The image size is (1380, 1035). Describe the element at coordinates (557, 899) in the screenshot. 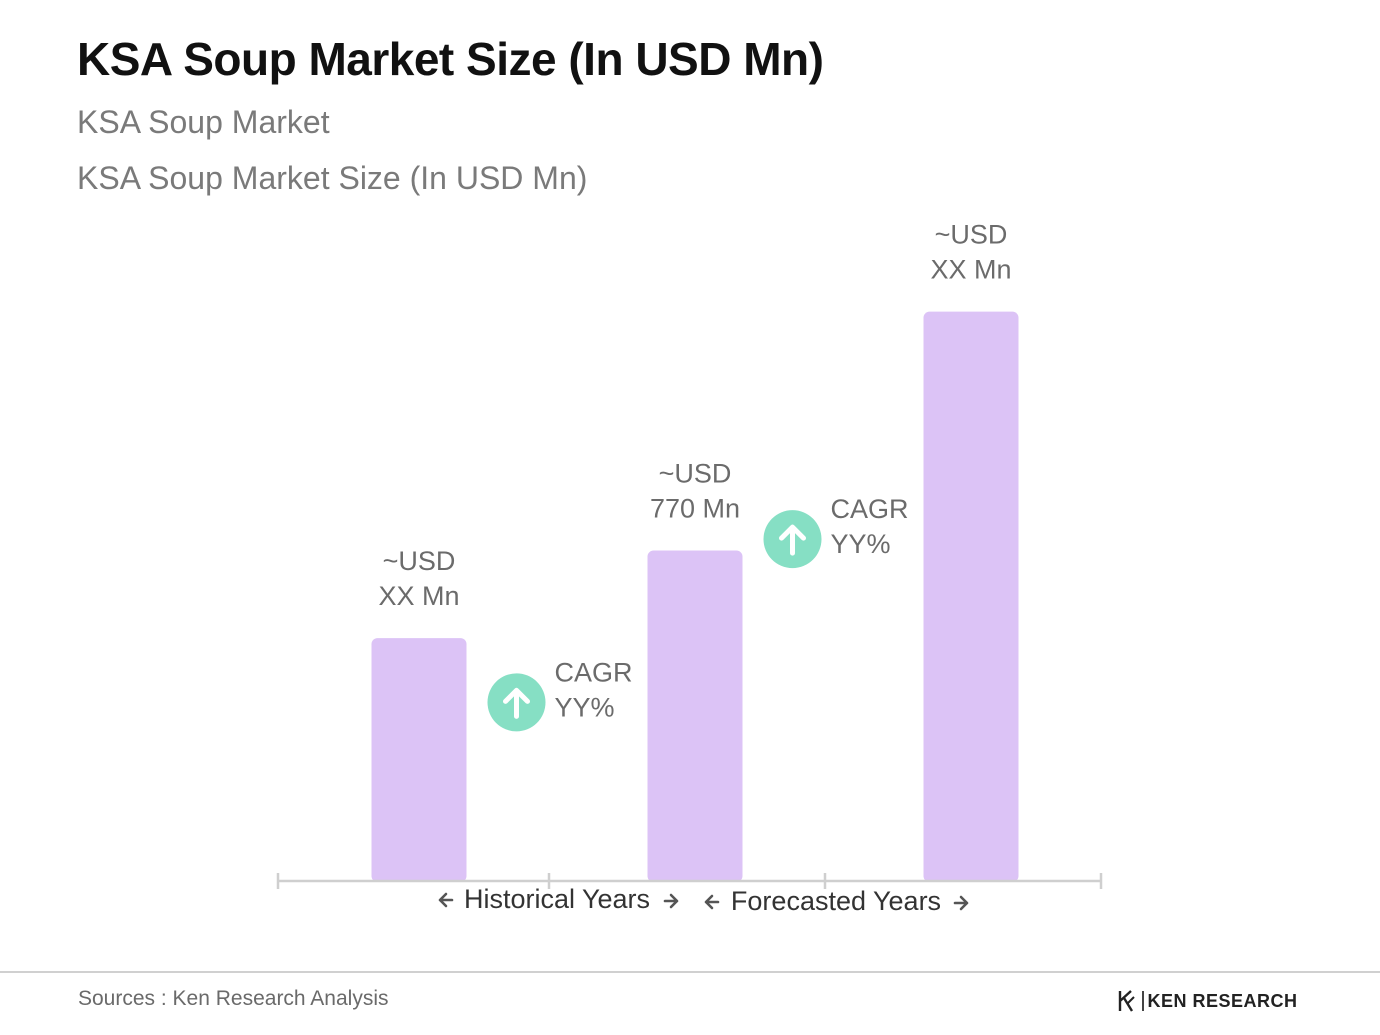

I see `historical-years-label: Historical Years` at that location.